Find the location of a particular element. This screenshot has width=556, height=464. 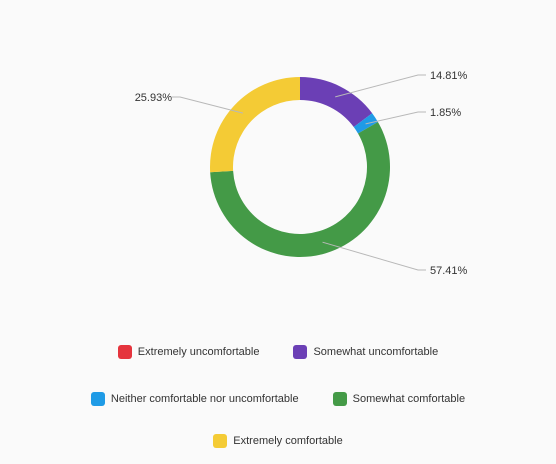

legend-item-extremely-uncomfortable: Extremely uncomfortable is located at coordinates (188, 352).